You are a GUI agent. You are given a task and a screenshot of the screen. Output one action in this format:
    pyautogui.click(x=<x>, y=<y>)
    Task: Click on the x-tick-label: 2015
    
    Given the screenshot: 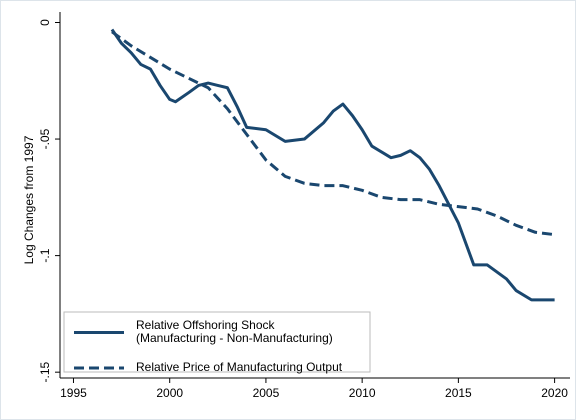 What is the action you would take?
    pyautogui.click(x=458, y=393)
    